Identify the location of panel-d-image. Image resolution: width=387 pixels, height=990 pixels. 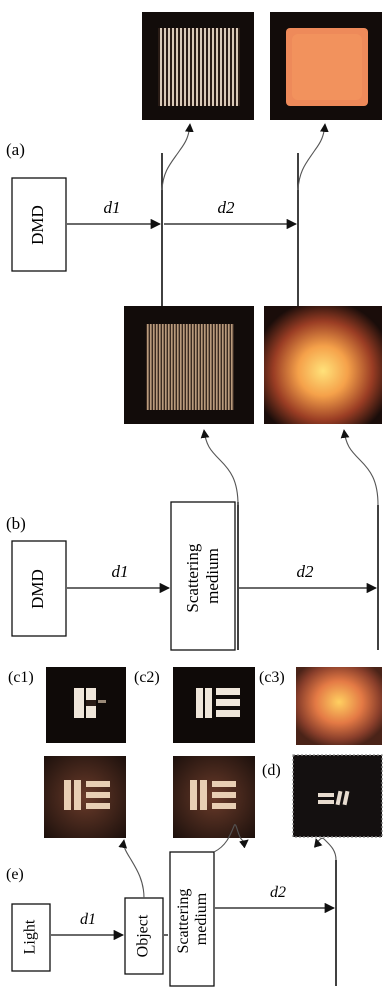
(337, 796).